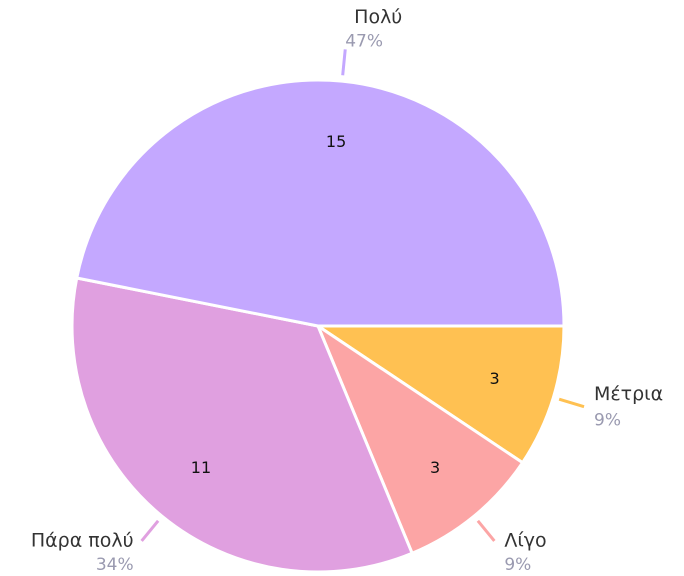  What do you see at coordinates (525, 540) in the screenshot?
I see `category-label: Λίγο` at bounding box center [525, 540].